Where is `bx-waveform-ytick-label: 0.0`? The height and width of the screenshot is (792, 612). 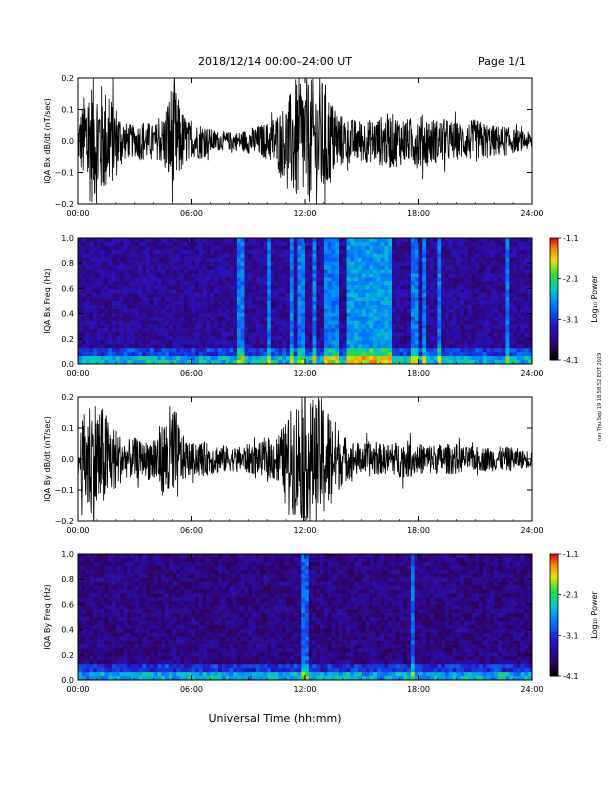 bx-waveform-ytick-label: 0.0 is located at coordinates (67, 141).